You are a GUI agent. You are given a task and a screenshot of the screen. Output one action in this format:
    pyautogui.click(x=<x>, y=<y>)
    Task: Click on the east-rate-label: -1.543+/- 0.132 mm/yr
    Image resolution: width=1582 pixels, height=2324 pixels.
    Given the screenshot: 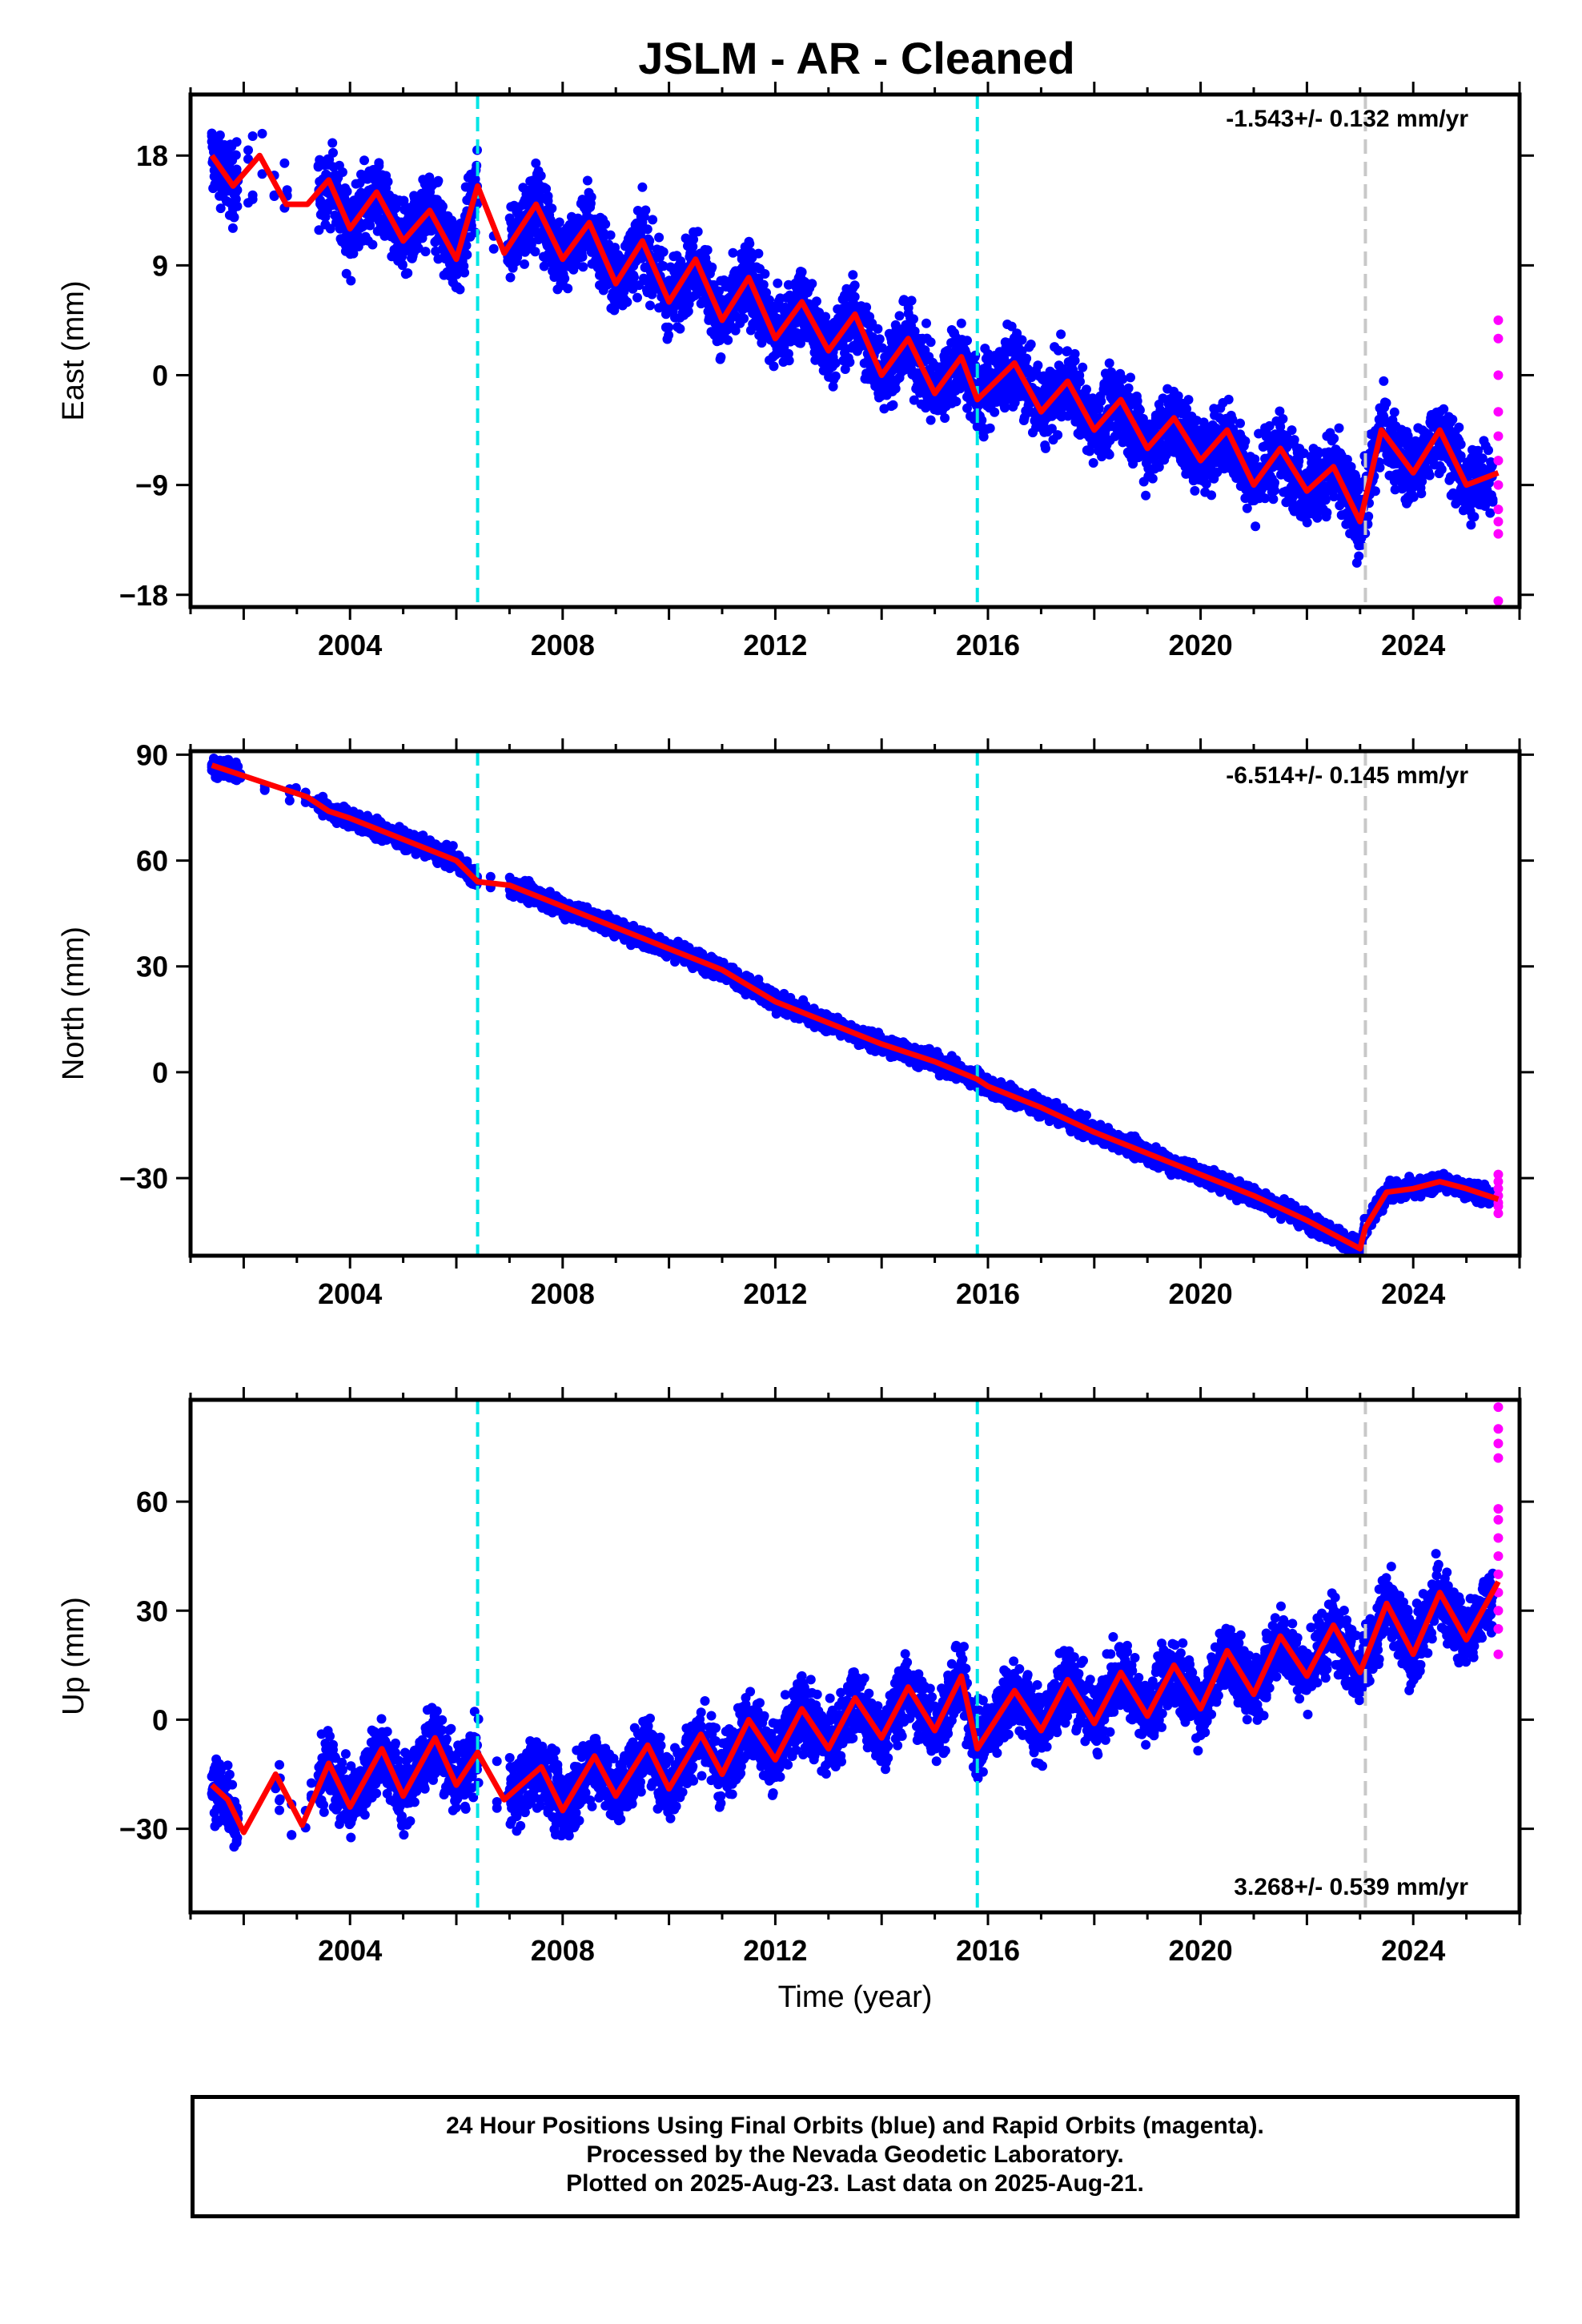 What is the action you would take?
    pyautogui.click(x=1347, y=119)
    